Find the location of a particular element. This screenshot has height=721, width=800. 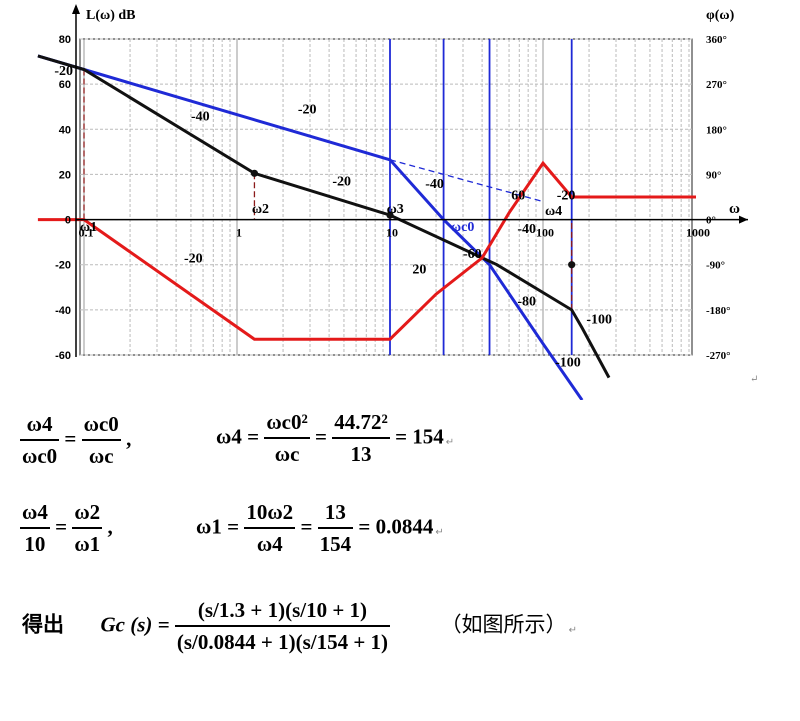

eq1-rhs-num: ωc0 is located at coordinates (101, 426).